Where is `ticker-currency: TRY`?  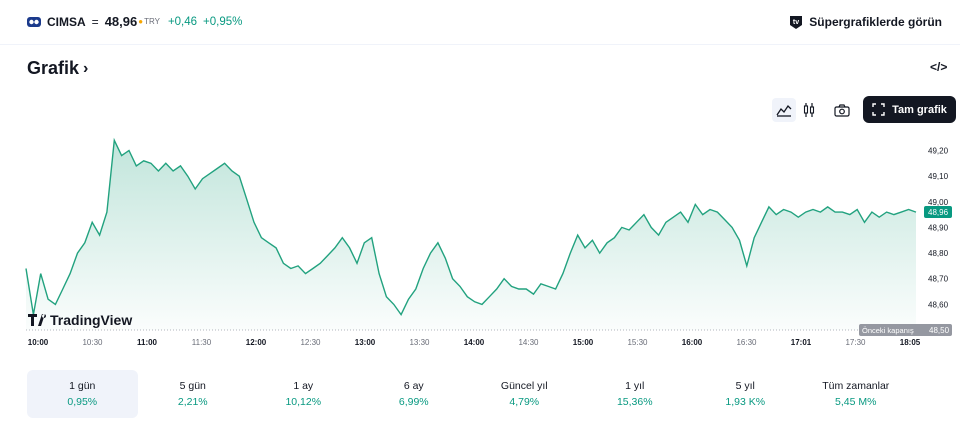
ticker-currency: TRY is located at coordinates (152, 21).